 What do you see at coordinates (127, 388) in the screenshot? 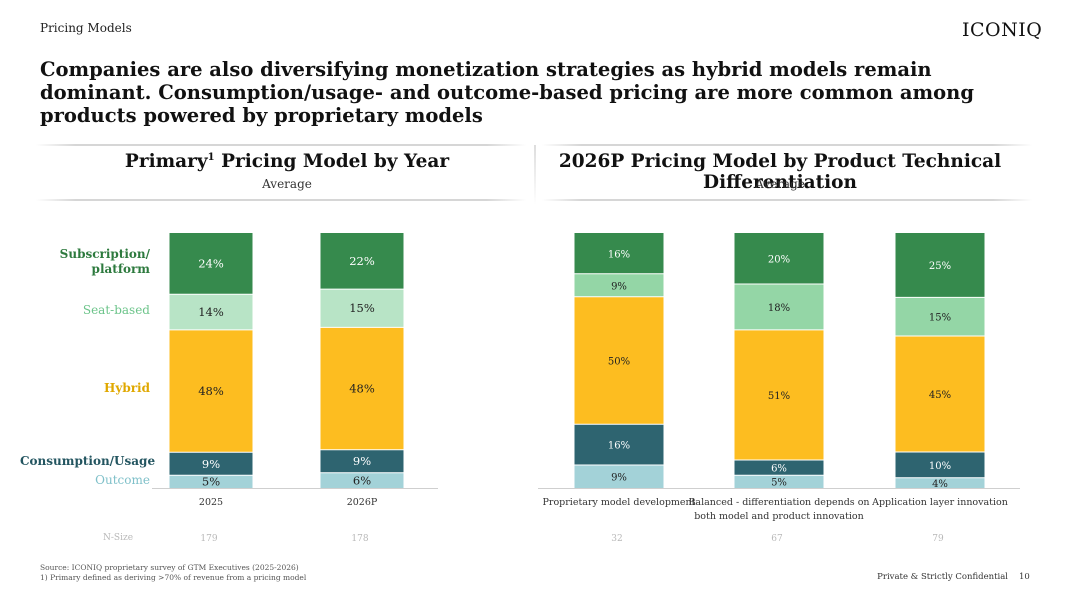
I see `legend-hybrid: Hybrid` at bounding box center [127, 388].